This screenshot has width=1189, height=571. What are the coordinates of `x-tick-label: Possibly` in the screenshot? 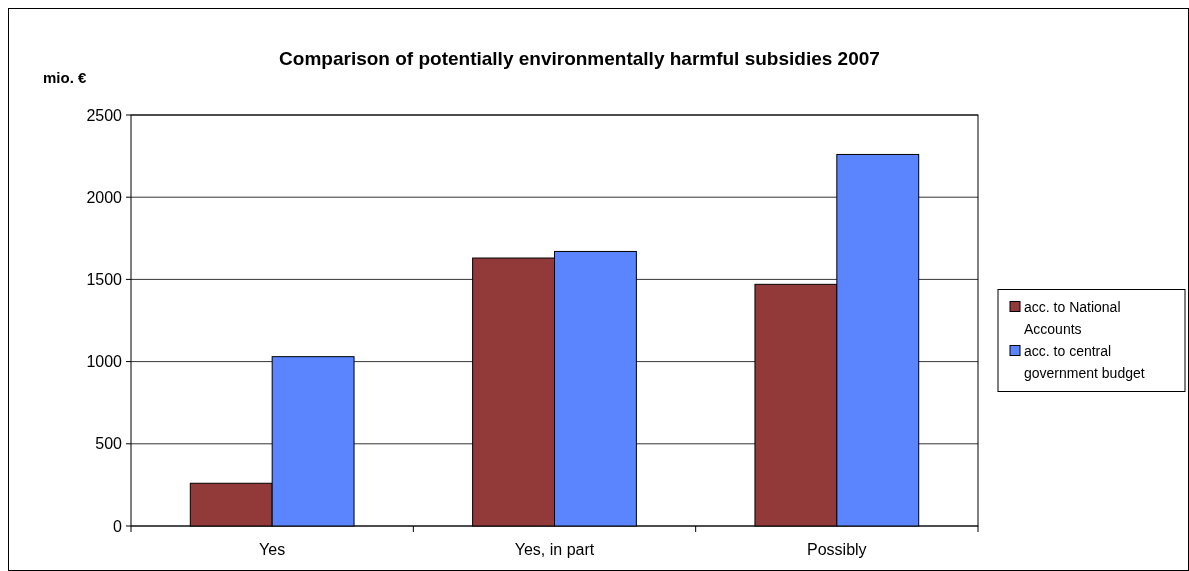 It's located at (837, 549).